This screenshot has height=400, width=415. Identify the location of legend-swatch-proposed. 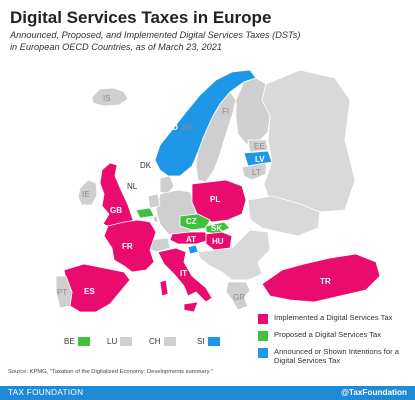
(263, 336).